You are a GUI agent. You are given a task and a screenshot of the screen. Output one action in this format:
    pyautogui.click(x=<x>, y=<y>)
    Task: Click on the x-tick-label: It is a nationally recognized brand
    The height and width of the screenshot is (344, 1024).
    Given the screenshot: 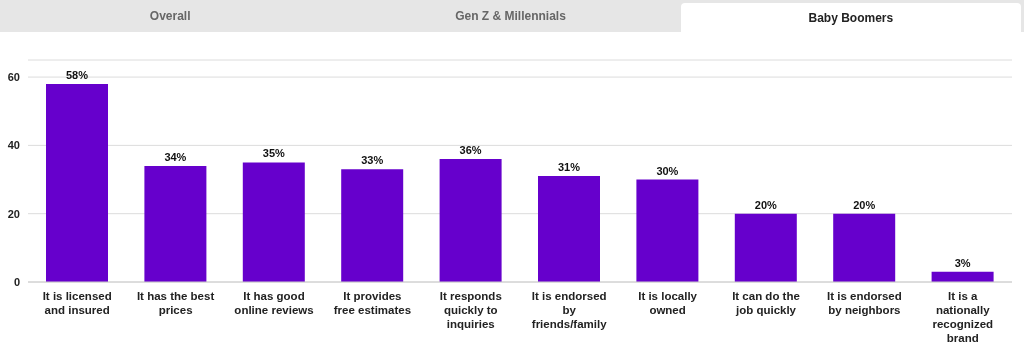 What is the action you would take?
    pyautogui.click(x=963, y=317)
    